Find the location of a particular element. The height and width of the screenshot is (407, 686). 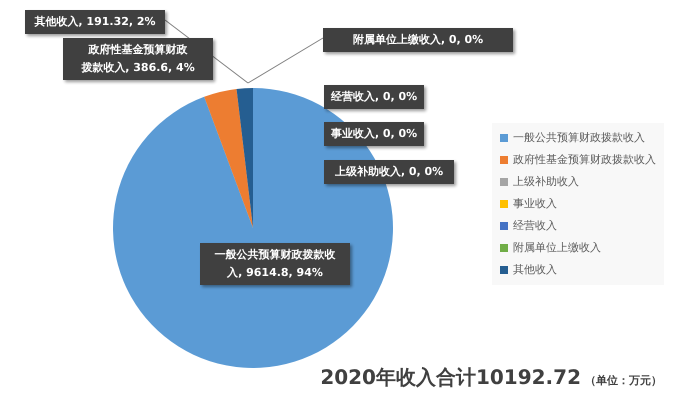

legend-label: 政府性基金预算财政拨款收入 is located at coordinates (584, 160).